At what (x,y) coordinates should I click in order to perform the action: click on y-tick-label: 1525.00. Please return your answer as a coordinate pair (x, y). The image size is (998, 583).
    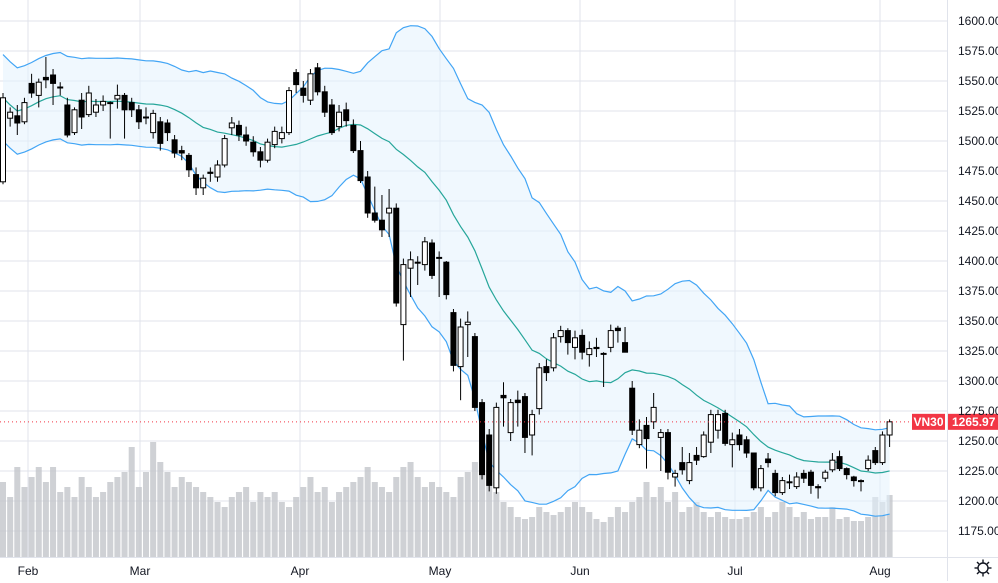
    Looking at the image, I should click on (978, 111).